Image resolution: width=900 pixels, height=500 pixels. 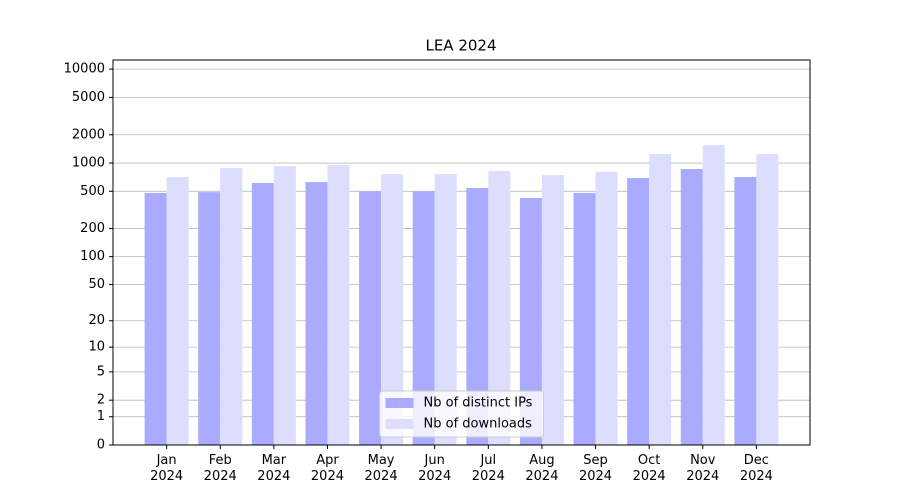 I want to click on legend-label: Nb of downloads, so click(x=478, y=424).